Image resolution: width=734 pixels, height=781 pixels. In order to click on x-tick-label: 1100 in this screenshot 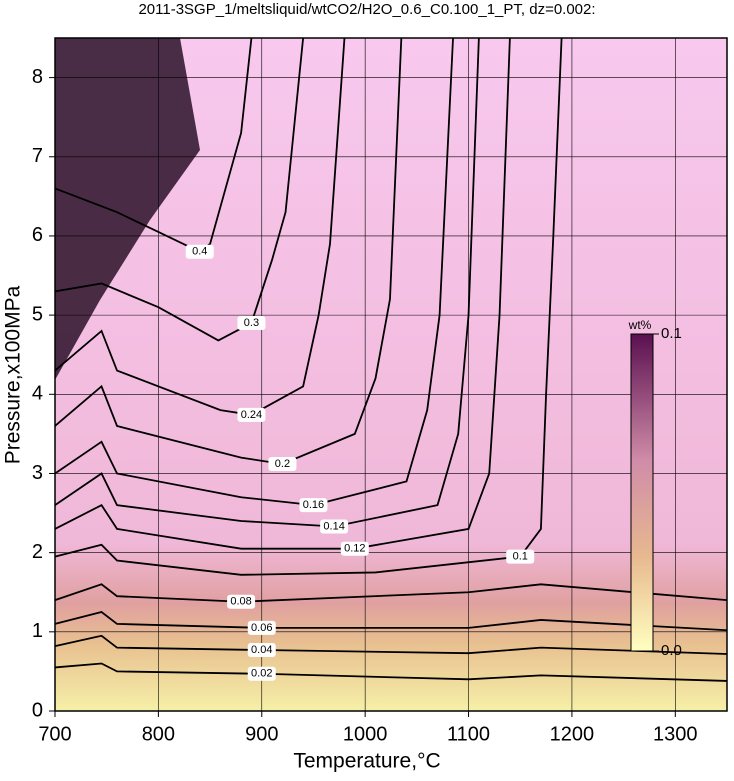, I will do `click(468, 734)`.